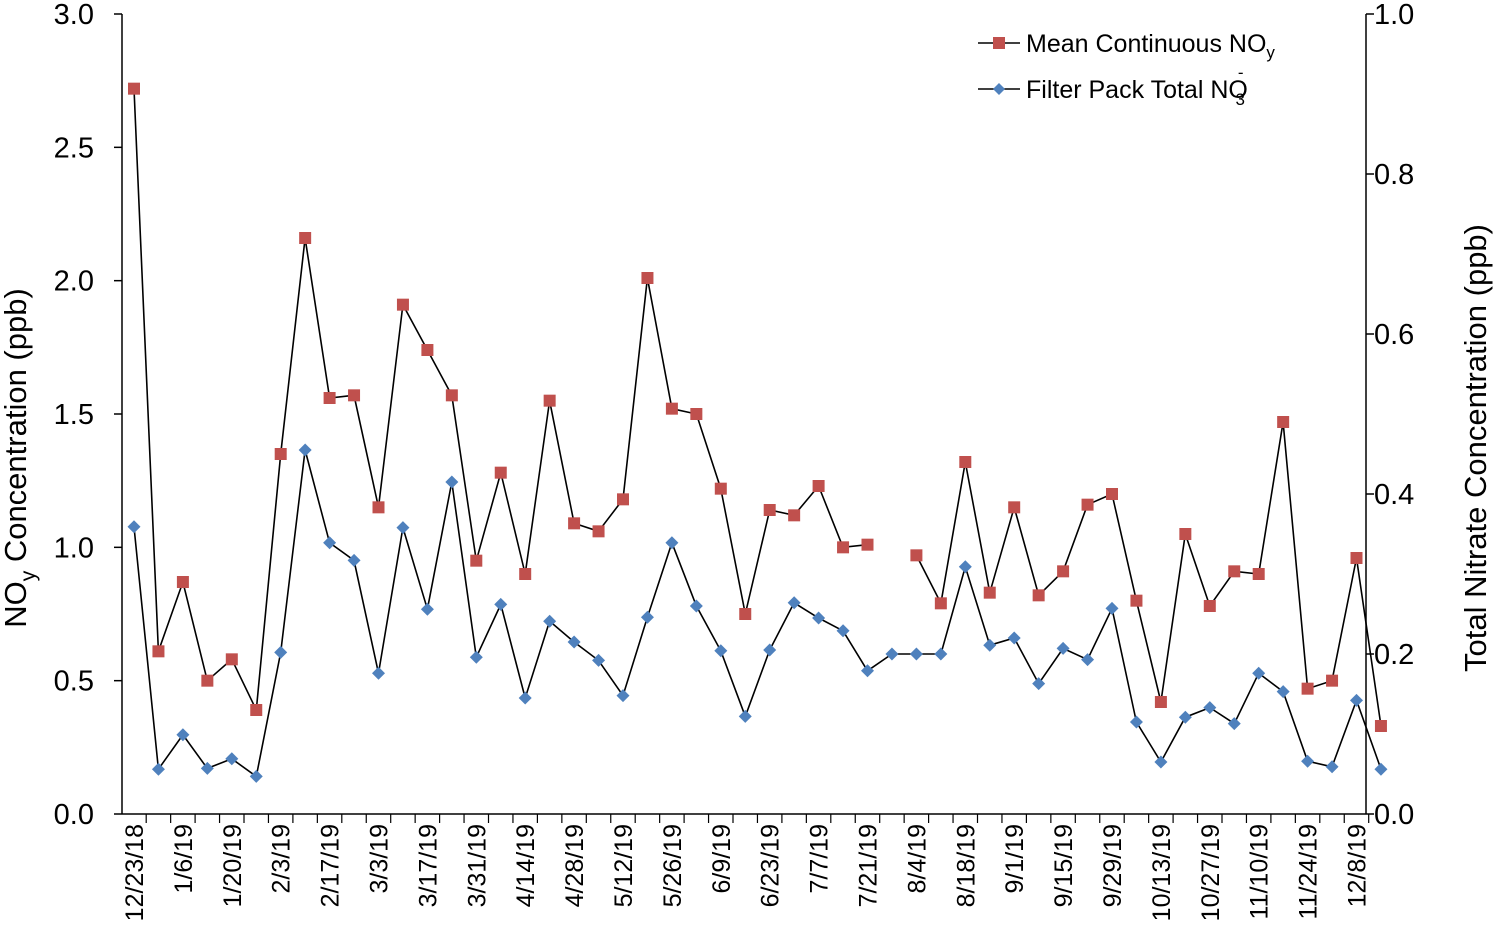 Image resolution: width=1493 pixels, height=952 pixels. I want to click on x-tick-label: 3/31/19, so click(477, 865).